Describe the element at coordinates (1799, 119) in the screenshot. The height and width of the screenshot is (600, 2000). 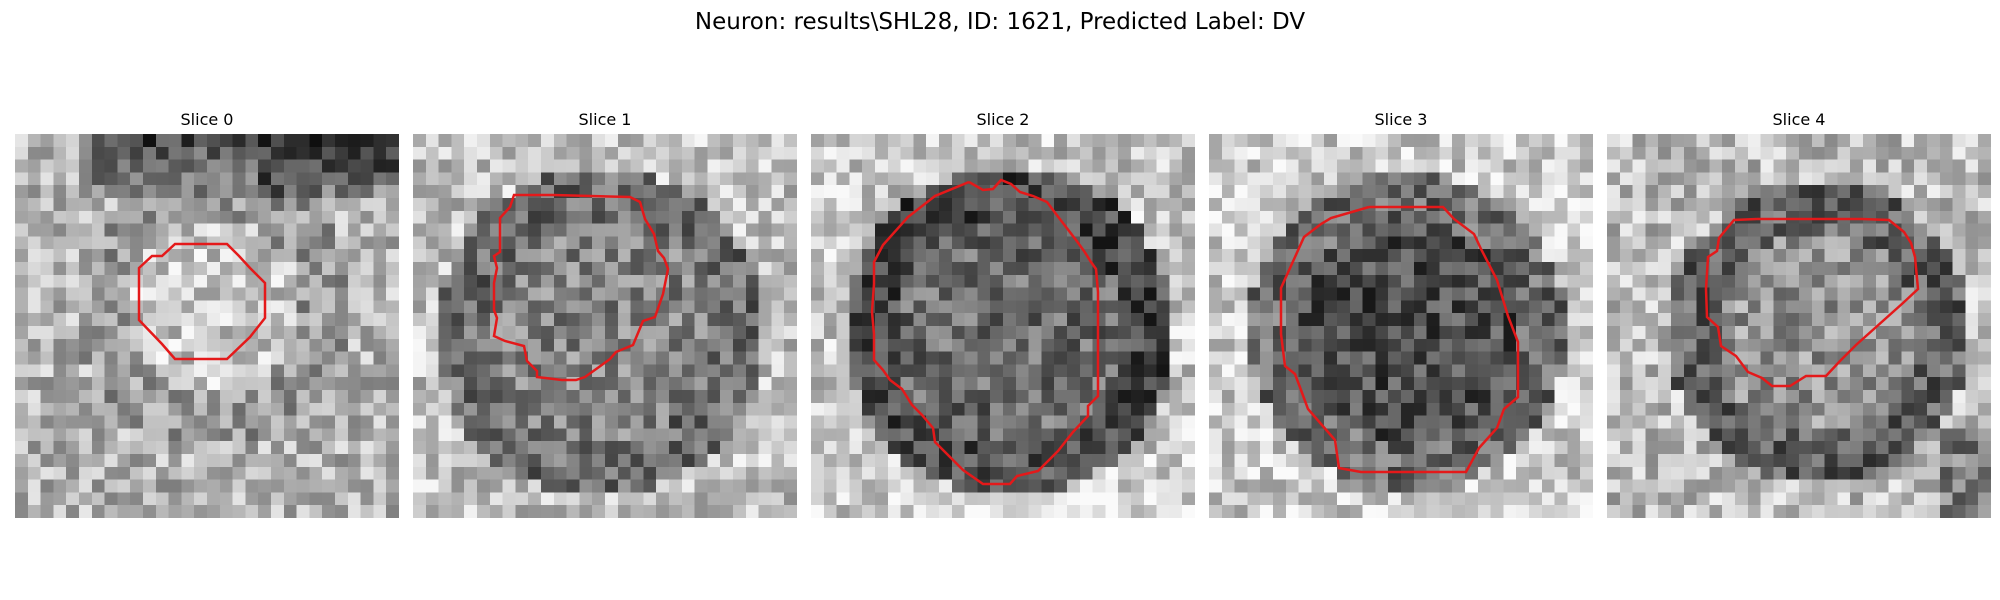
I see `slice-title-4: Slice 4` at that location.